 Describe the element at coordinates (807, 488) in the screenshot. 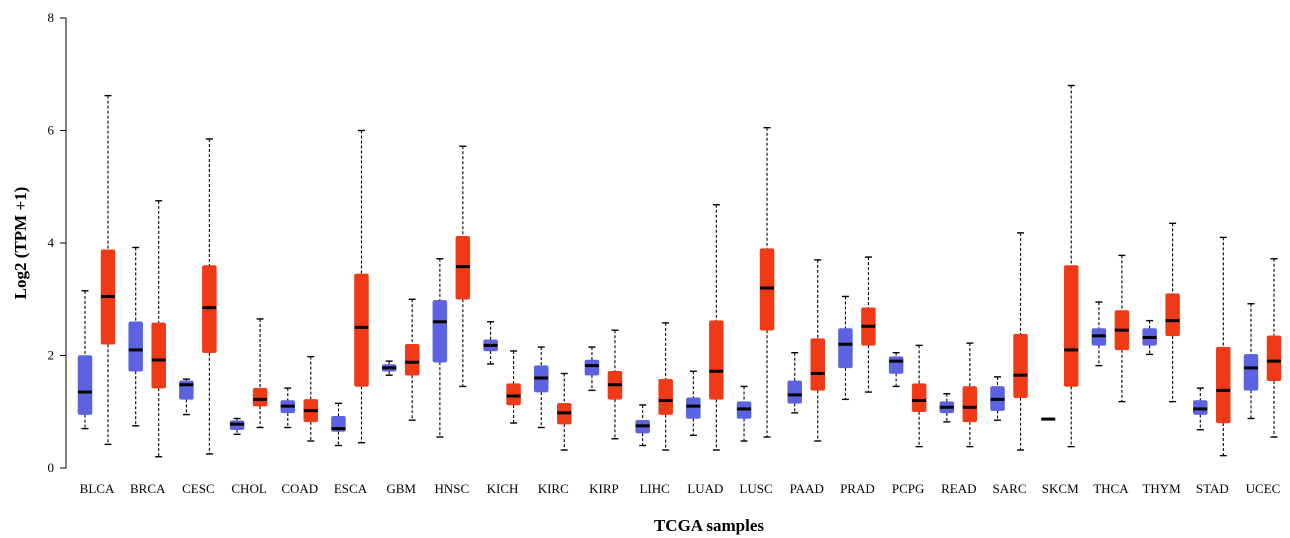

I see `x-tick-label: PAAD` at that location.